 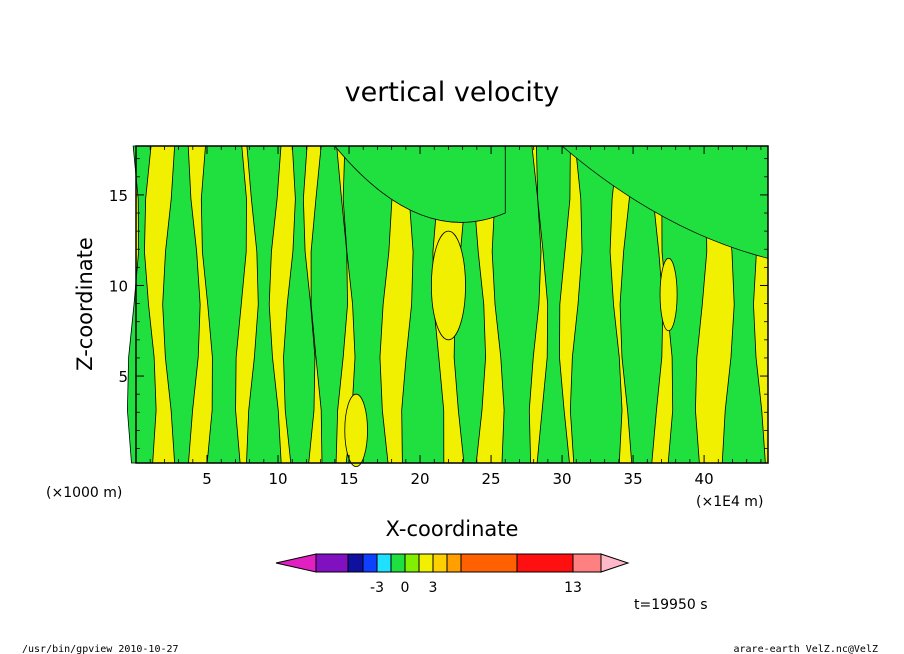 What do you see at coordinates (615, 563) in the screenshot?
I see `colorbar-arrow-high` at bounding box center [615, 563].